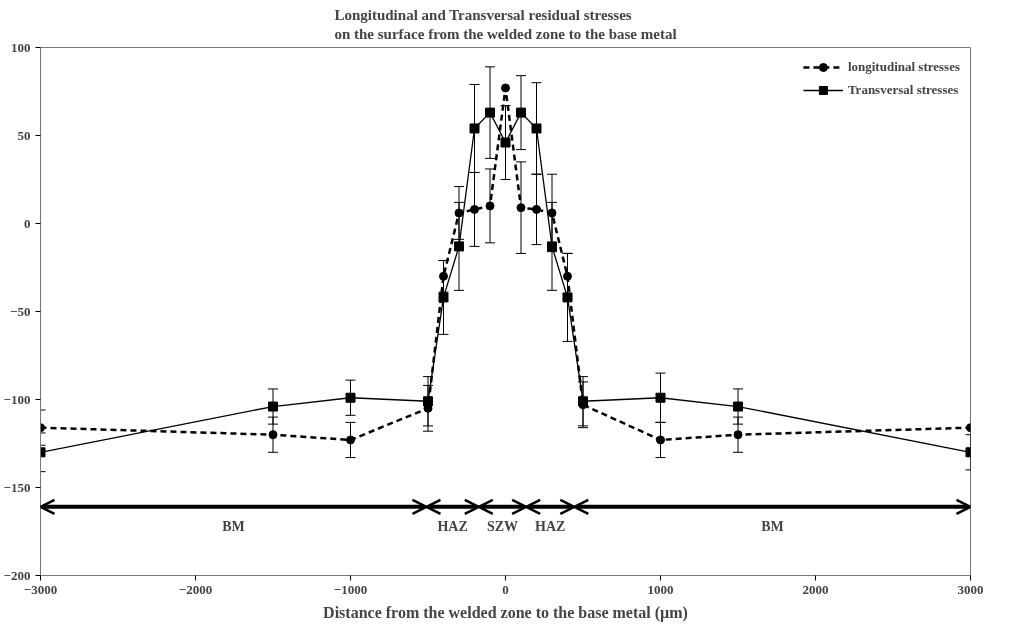  Describe the element at coordinates (815, 589) in the screenshot. I see `x-tick-label: 2000` at that location.